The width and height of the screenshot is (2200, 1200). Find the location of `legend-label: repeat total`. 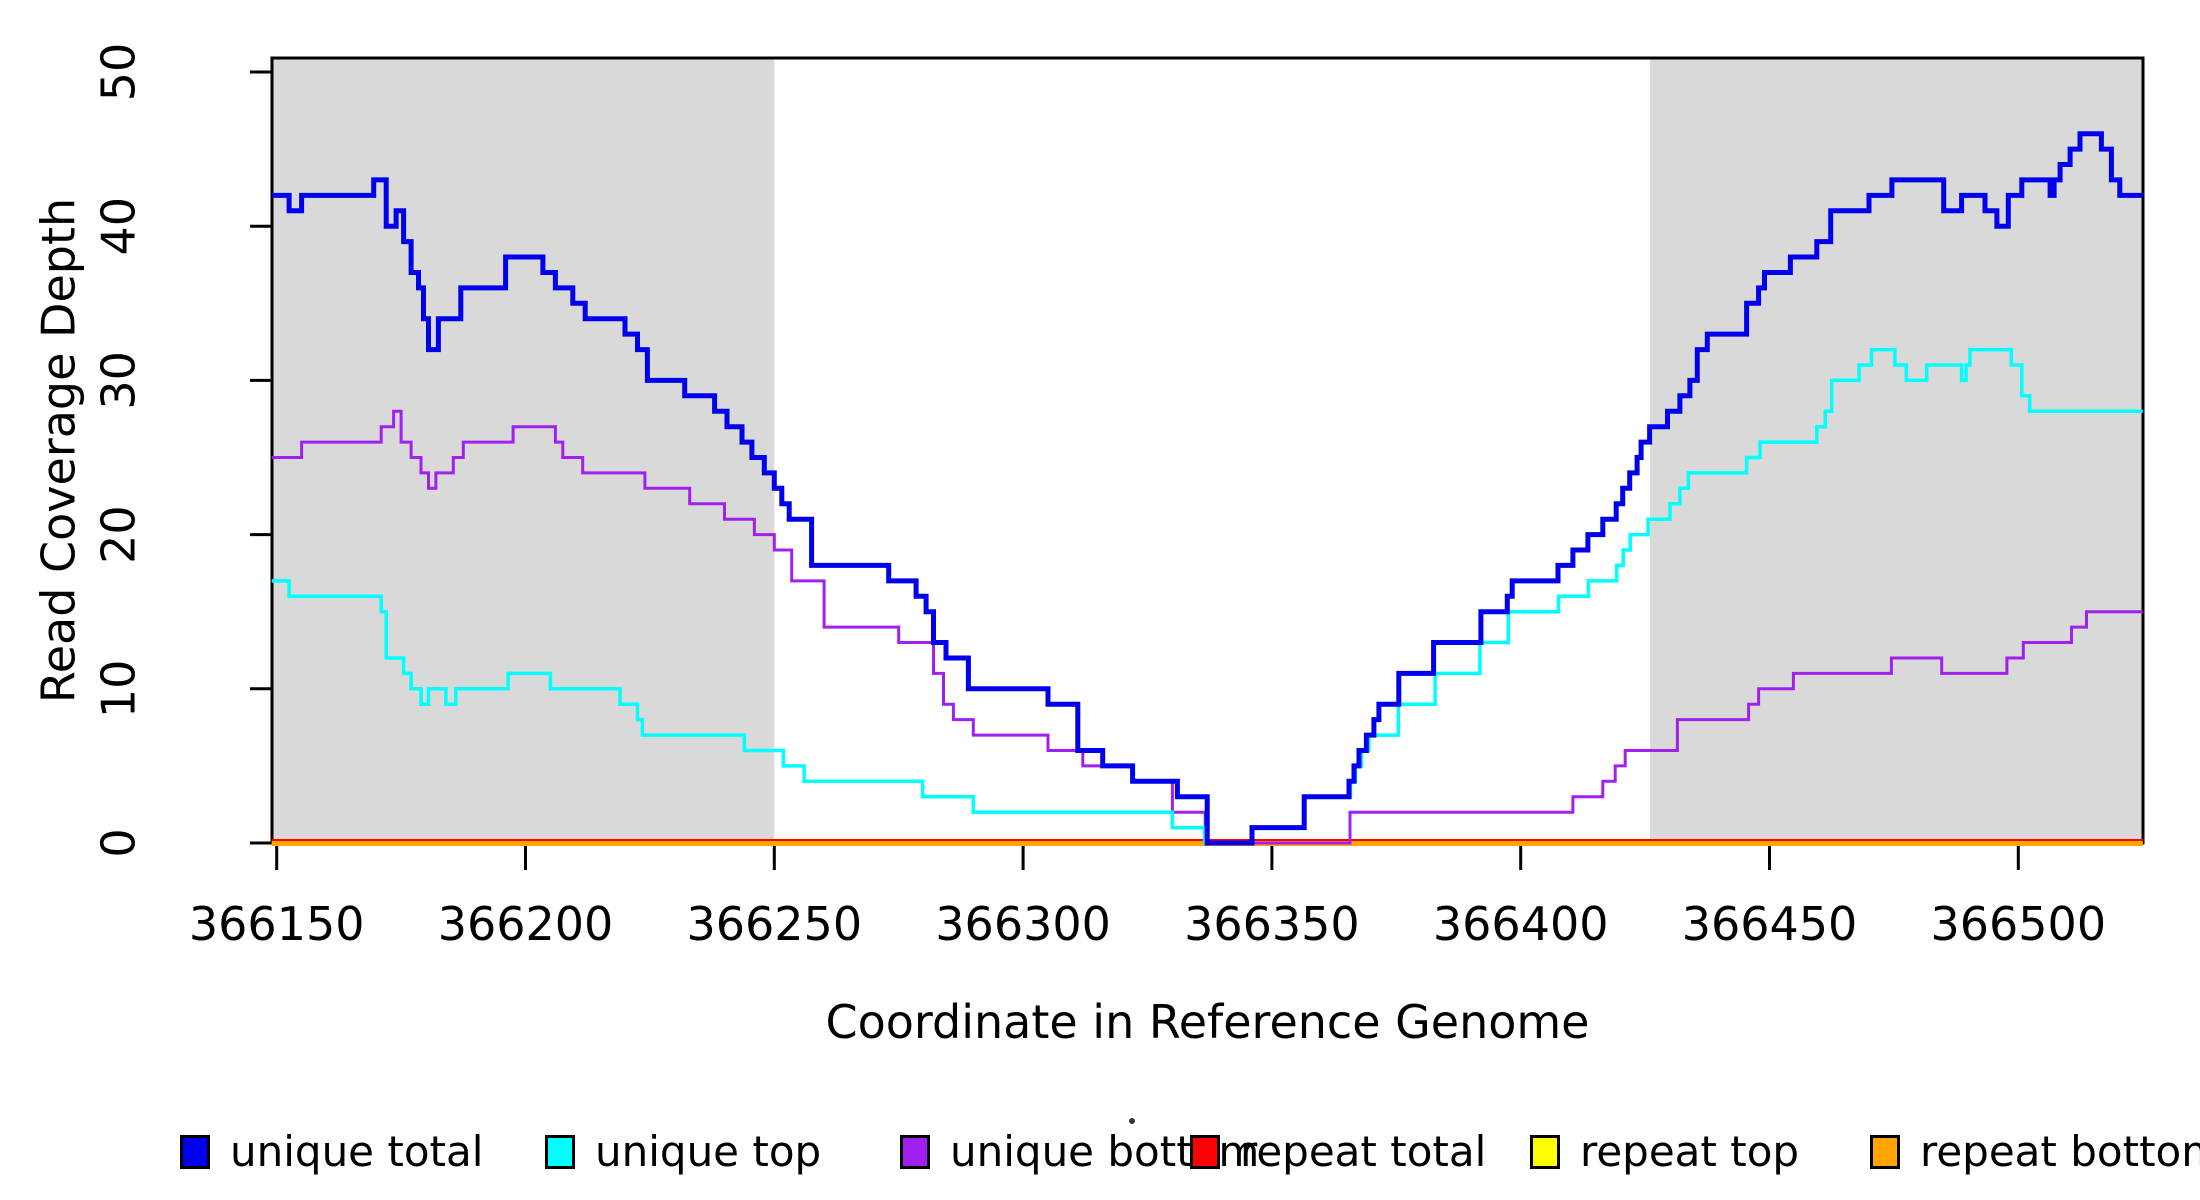

legend-label: repeat total is located at coordinates (1363, 1151).